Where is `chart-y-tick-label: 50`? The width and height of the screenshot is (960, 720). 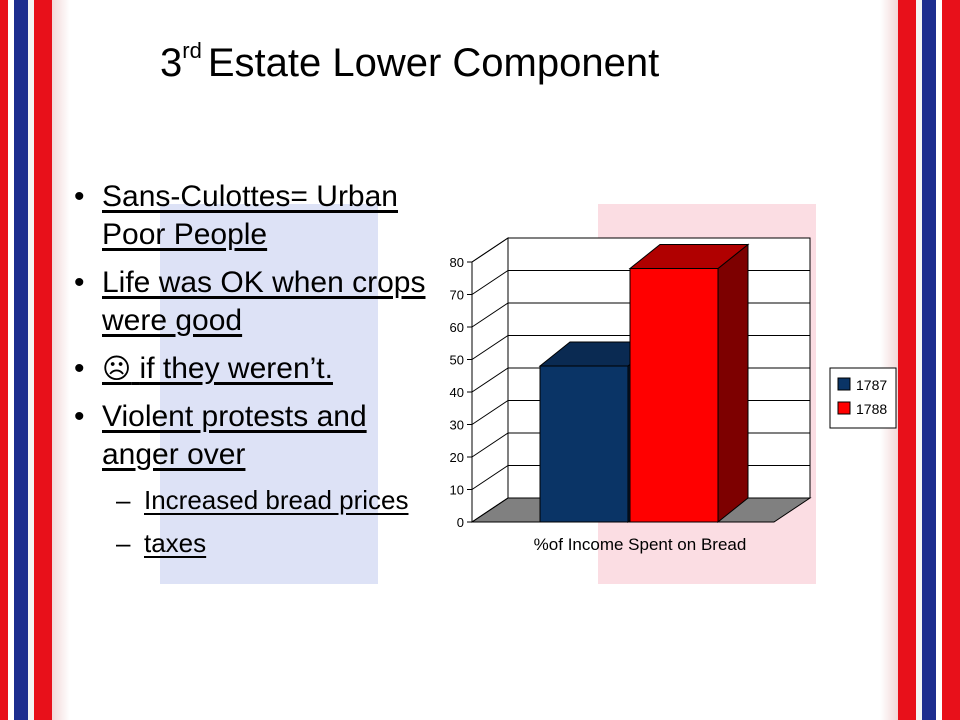 chart-y-tick-label: 50 is located at coordinates (457, 360).